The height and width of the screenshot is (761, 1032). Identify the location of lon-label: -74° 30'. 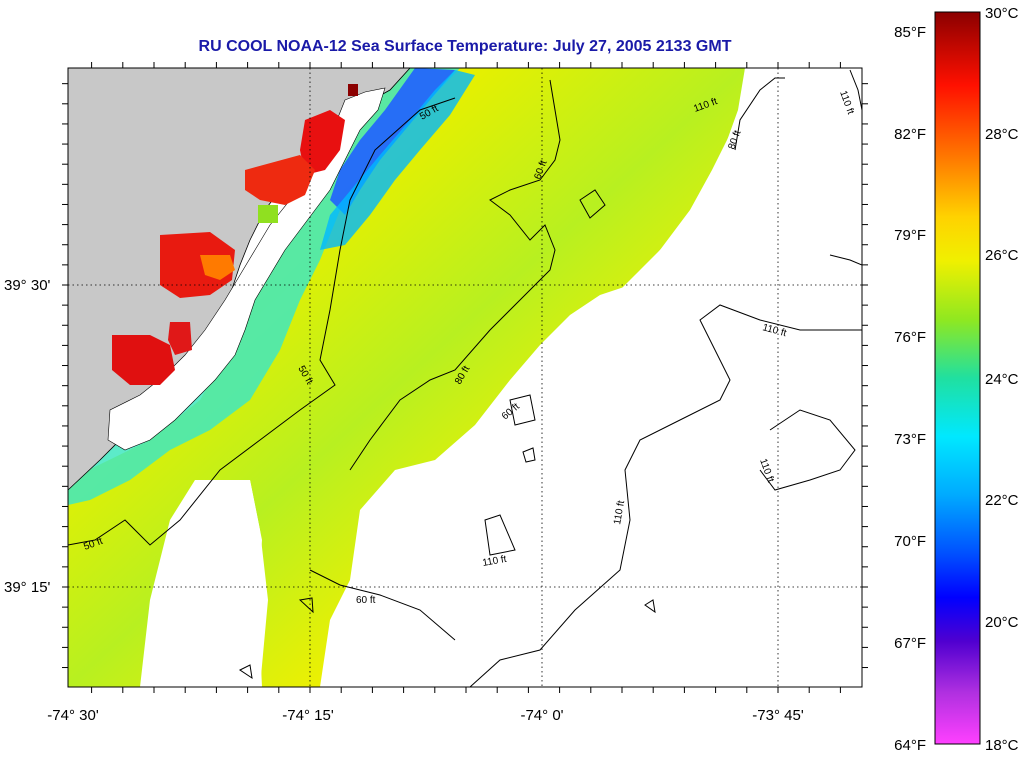
(73, 715).